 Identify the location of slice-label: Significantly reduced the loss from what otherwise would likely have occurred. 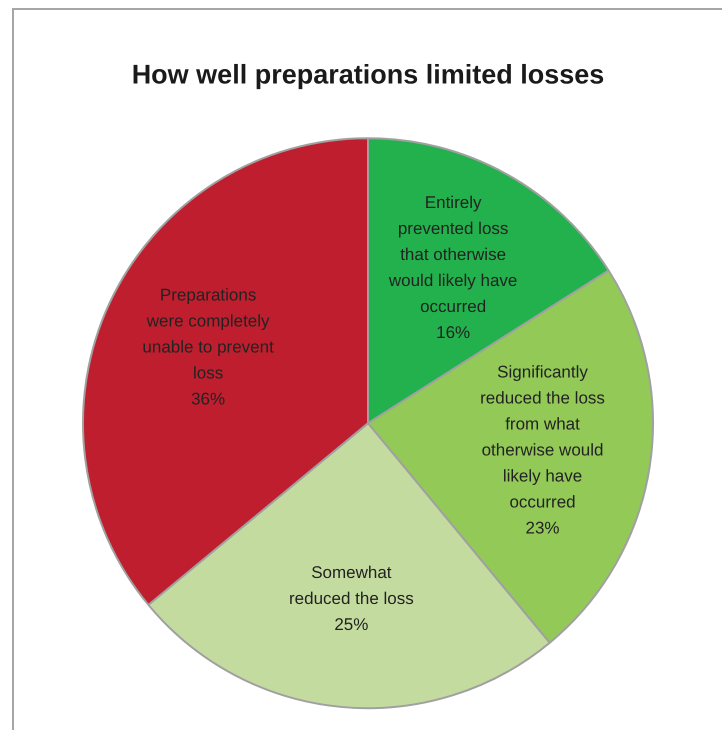
(542, 437).